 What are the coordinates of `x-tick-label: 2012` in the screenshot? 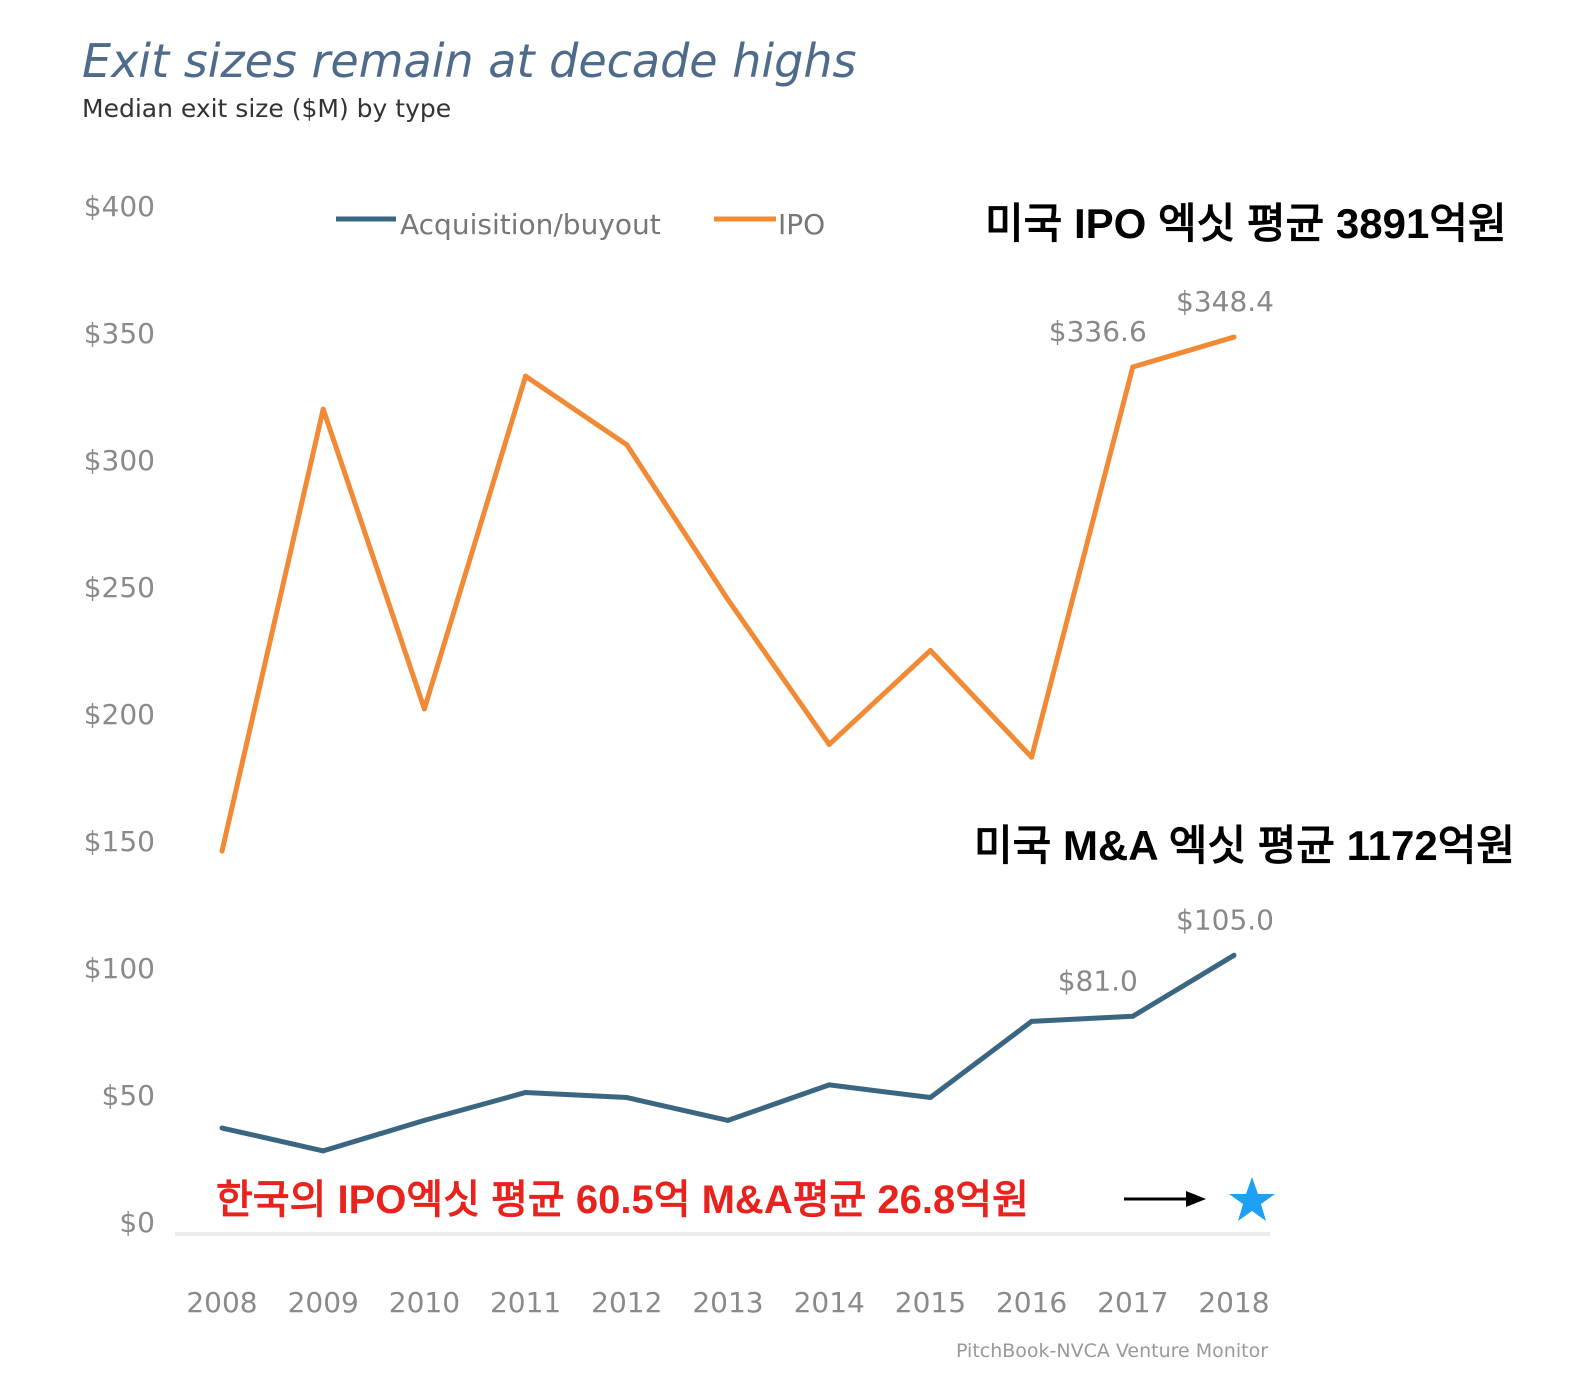 It's located at (626, 1302).